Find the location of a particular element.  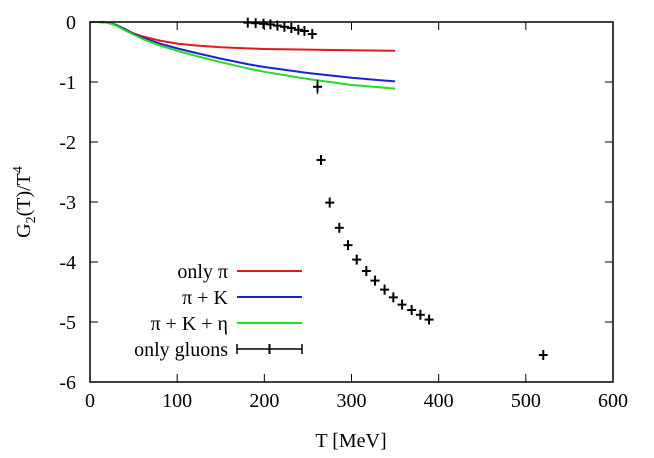

y-axis-title: G2(T)/T4 is located at coordinates (25, 202).